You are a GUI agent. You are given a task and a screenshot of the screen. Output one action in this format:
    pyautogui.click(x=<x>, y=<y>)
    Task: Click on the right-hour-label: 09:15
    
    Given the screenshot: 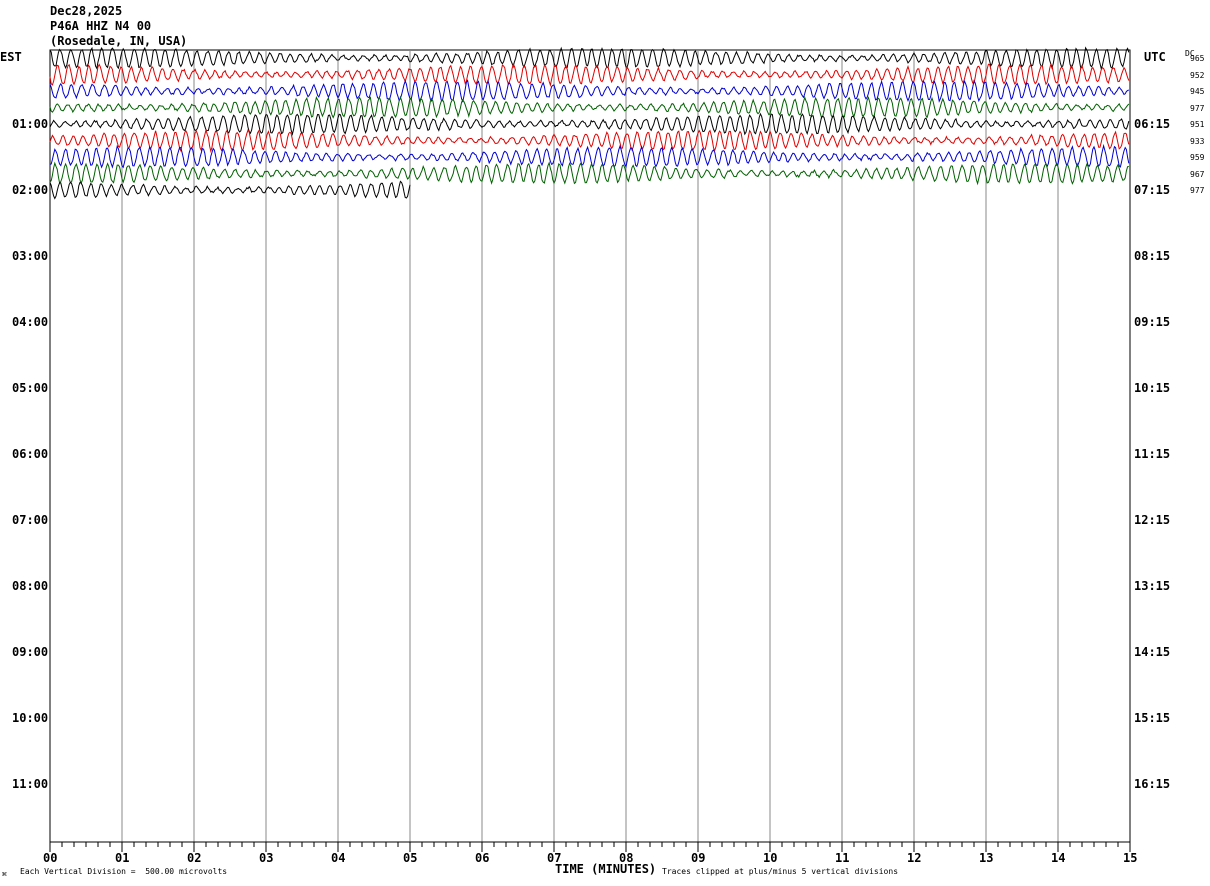 What is the action you would take?
    pyautogui.click(x=1152, y=322)
    